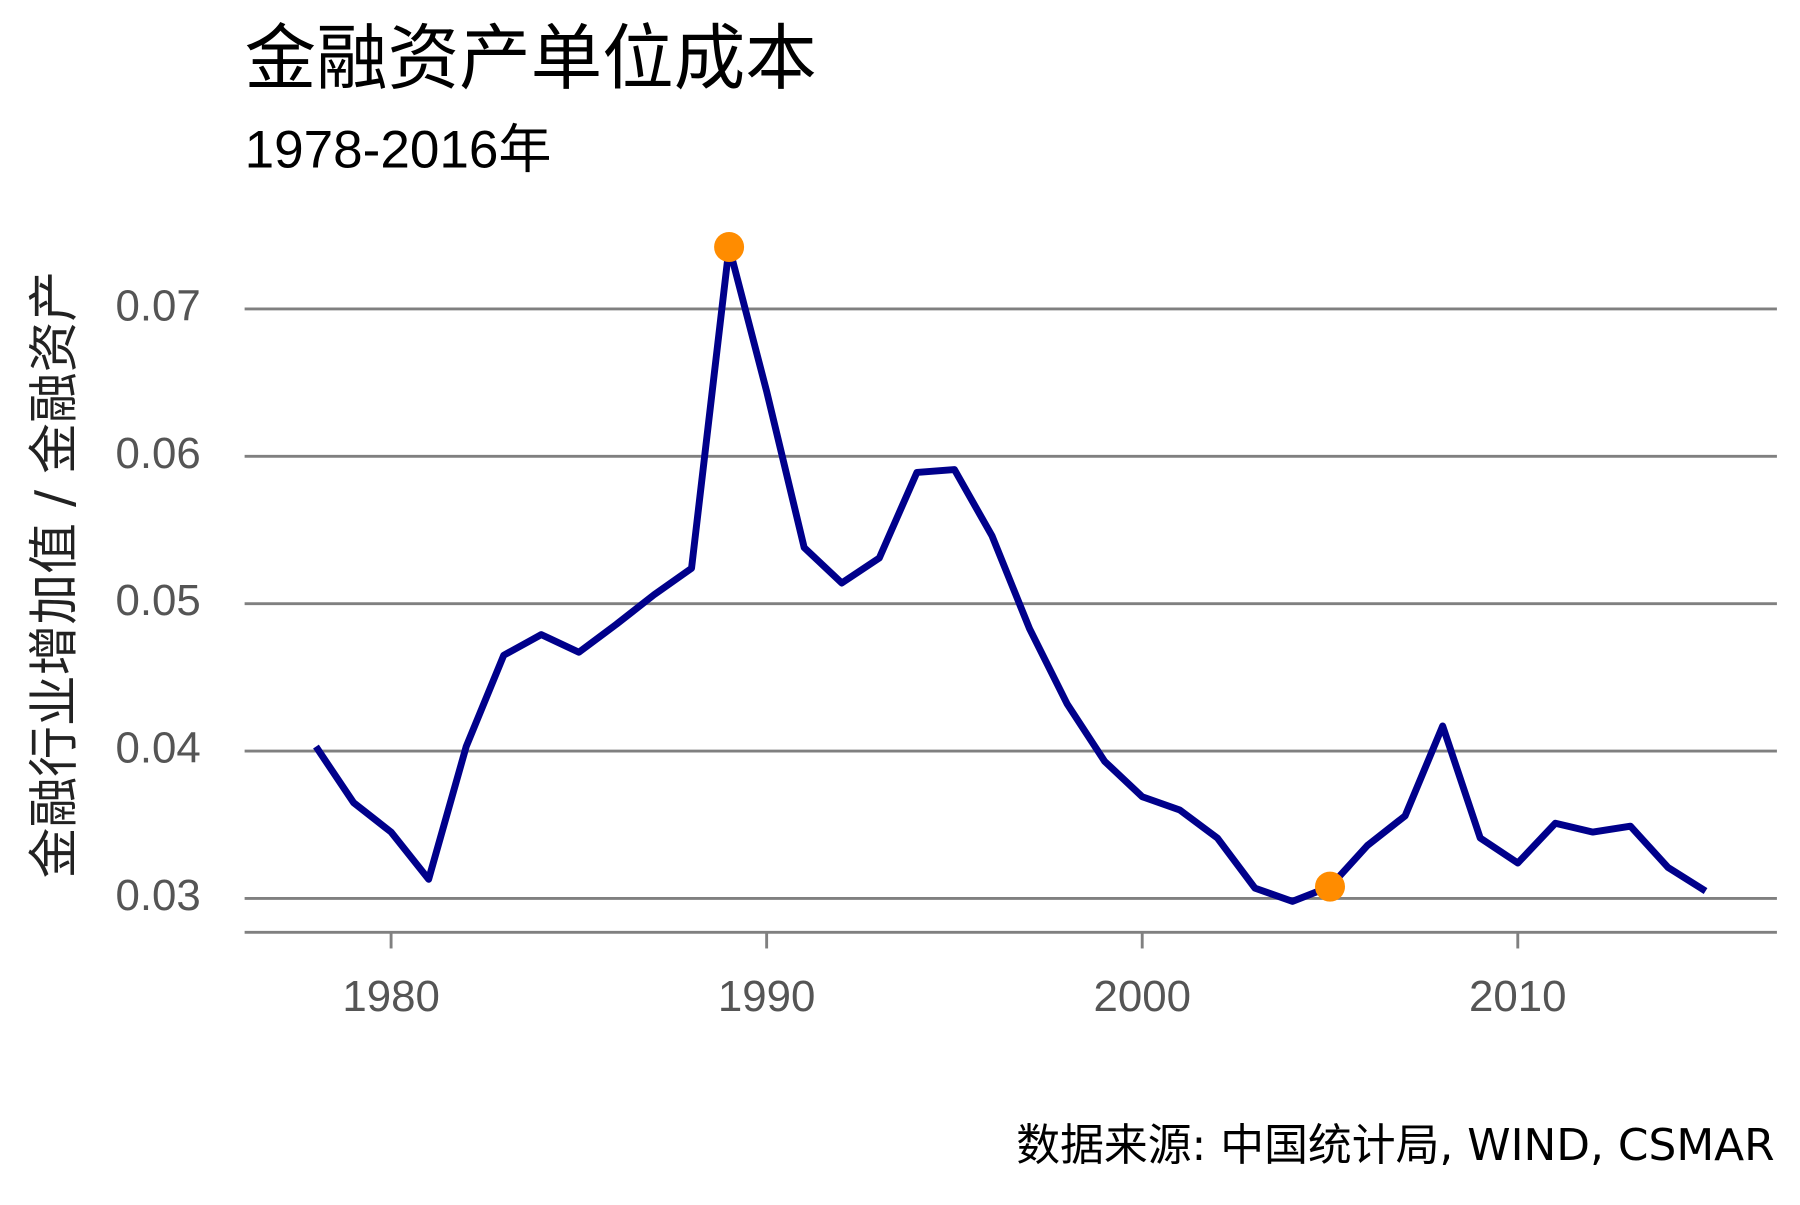 The width and height of the screenshot is (1800, 1205). What do you see at coordinates (398, 149) in the screenshot?
I see `chart-subtitle: 1978-2016年` at bounding box center [398, 149].